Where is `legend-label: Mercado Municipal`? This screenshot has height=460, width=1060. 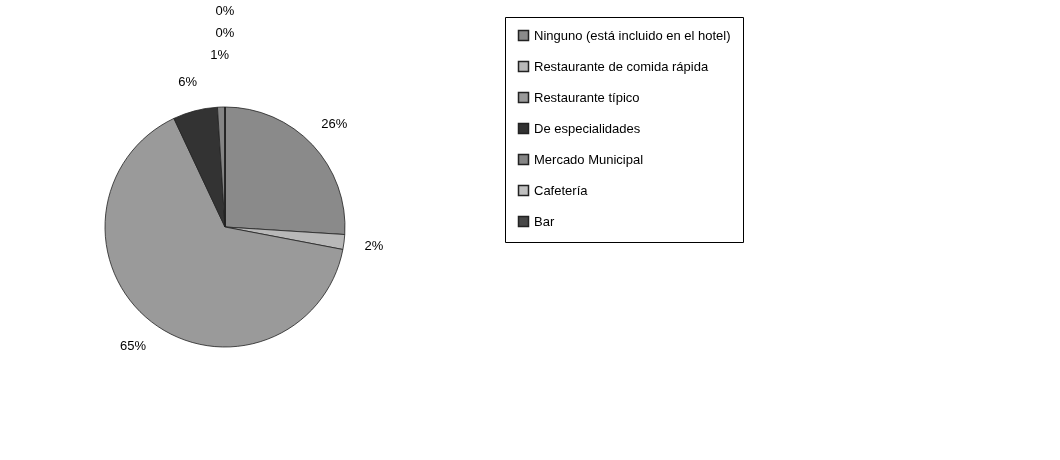
legend-label: Mercado Municipal is located at coordinates (589, 159).